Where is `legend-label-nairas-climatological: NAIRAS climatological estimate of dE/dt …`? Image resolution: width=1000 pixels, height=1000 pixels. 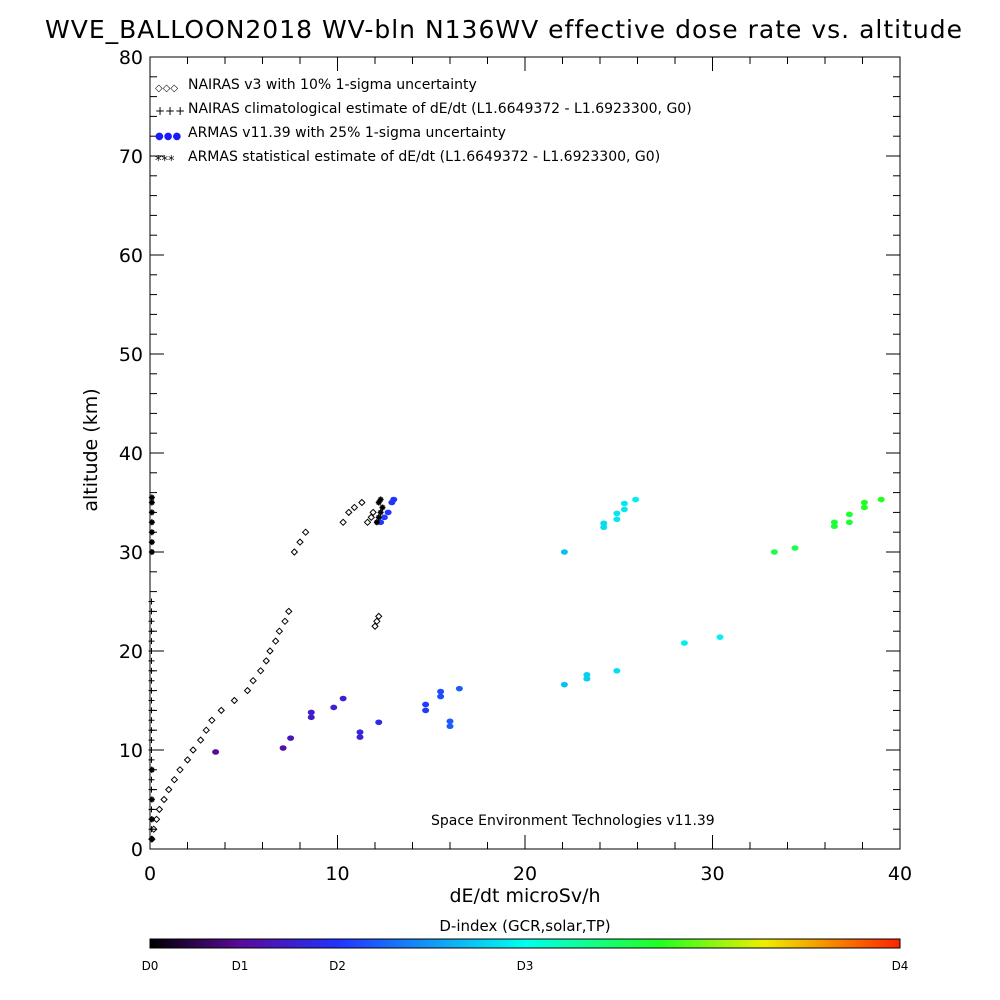
legend-label-nairas-climatological: NAIRAS climatological estimate of dE/dt … is located at coordinates (440, 109).